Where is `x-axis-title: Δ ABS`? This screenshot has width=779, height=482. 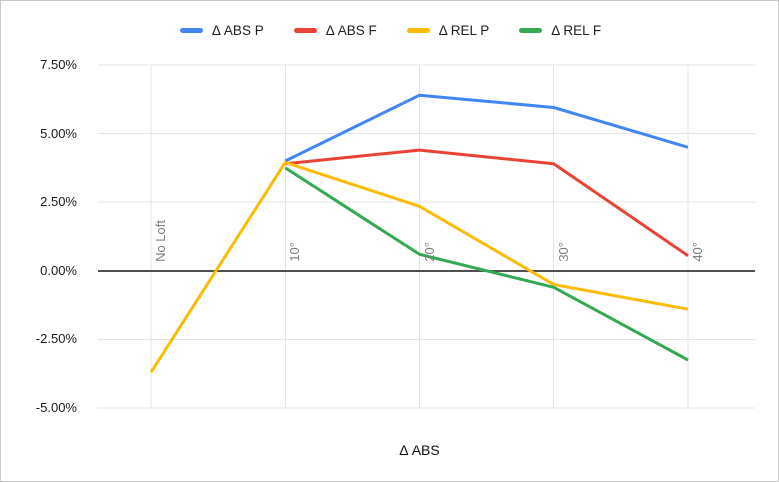 x-axis-title: Δ ABS is located at coordinates (419, 450).